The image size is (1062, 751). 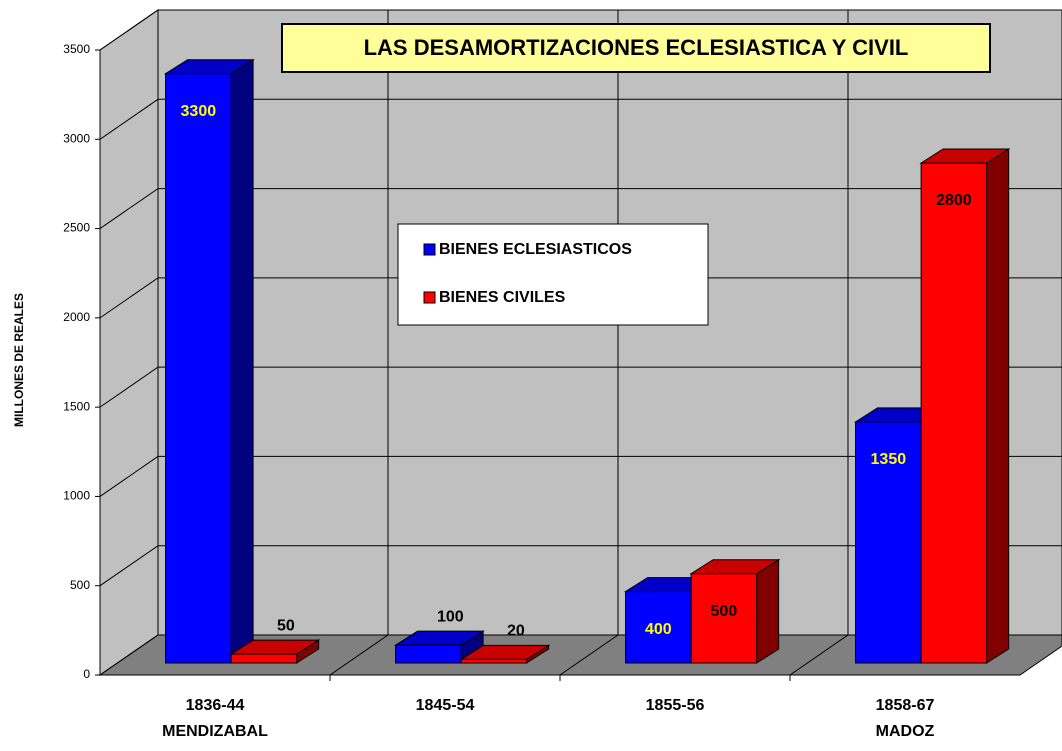 I want to click on y-tick-label: 2500, so click(x=76, y=228).